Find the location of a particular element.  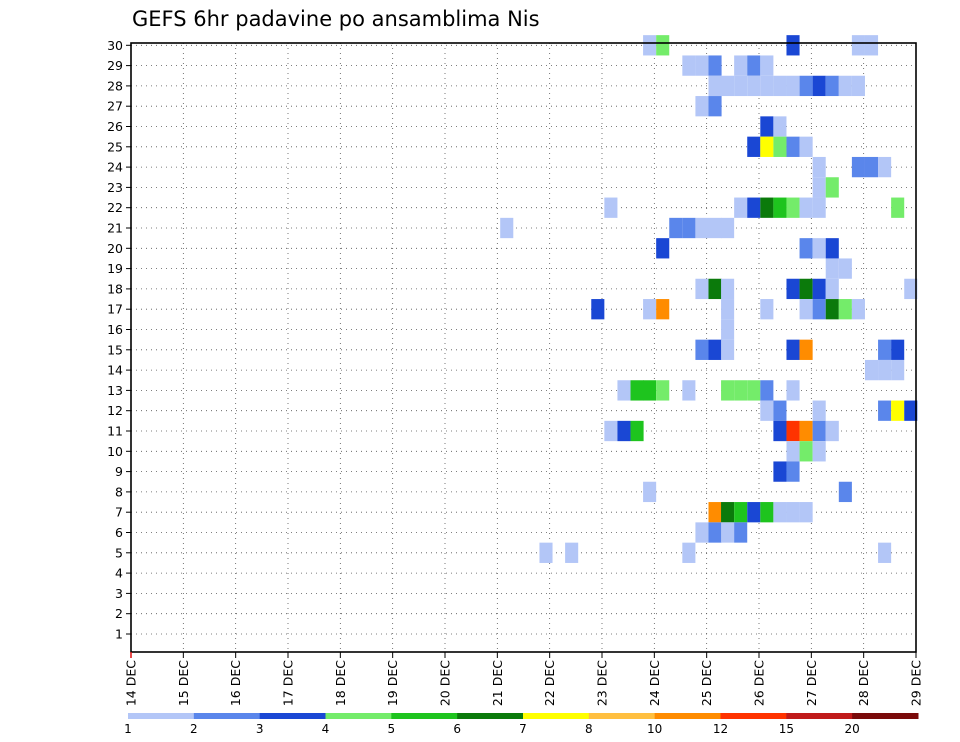

x-tick-label: 24 DEC is located at coordinates (654, 683).